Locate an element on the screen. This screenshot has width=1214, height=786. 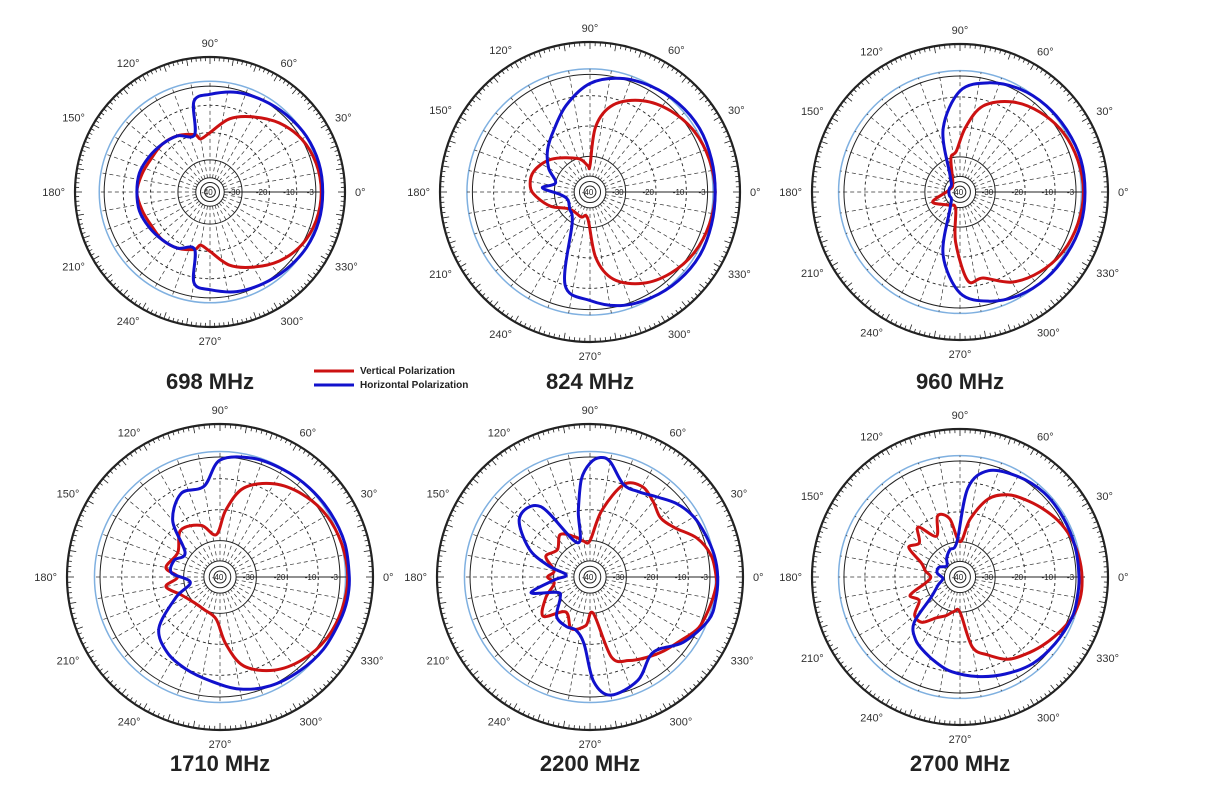
inner-ring is located at coordinates (960, 192).